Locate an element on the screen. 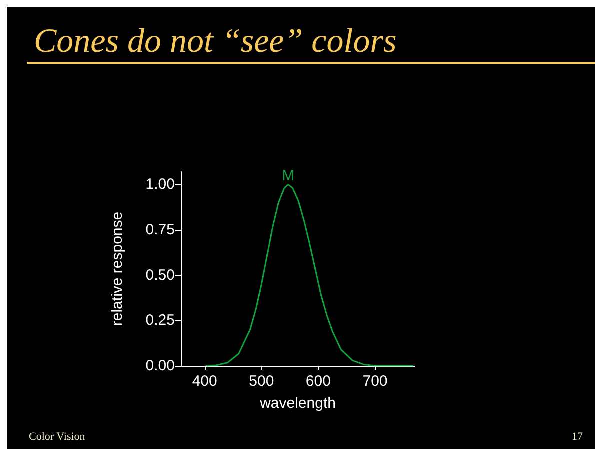  y-axis-title: relative response is located at coordinates (117, 269).